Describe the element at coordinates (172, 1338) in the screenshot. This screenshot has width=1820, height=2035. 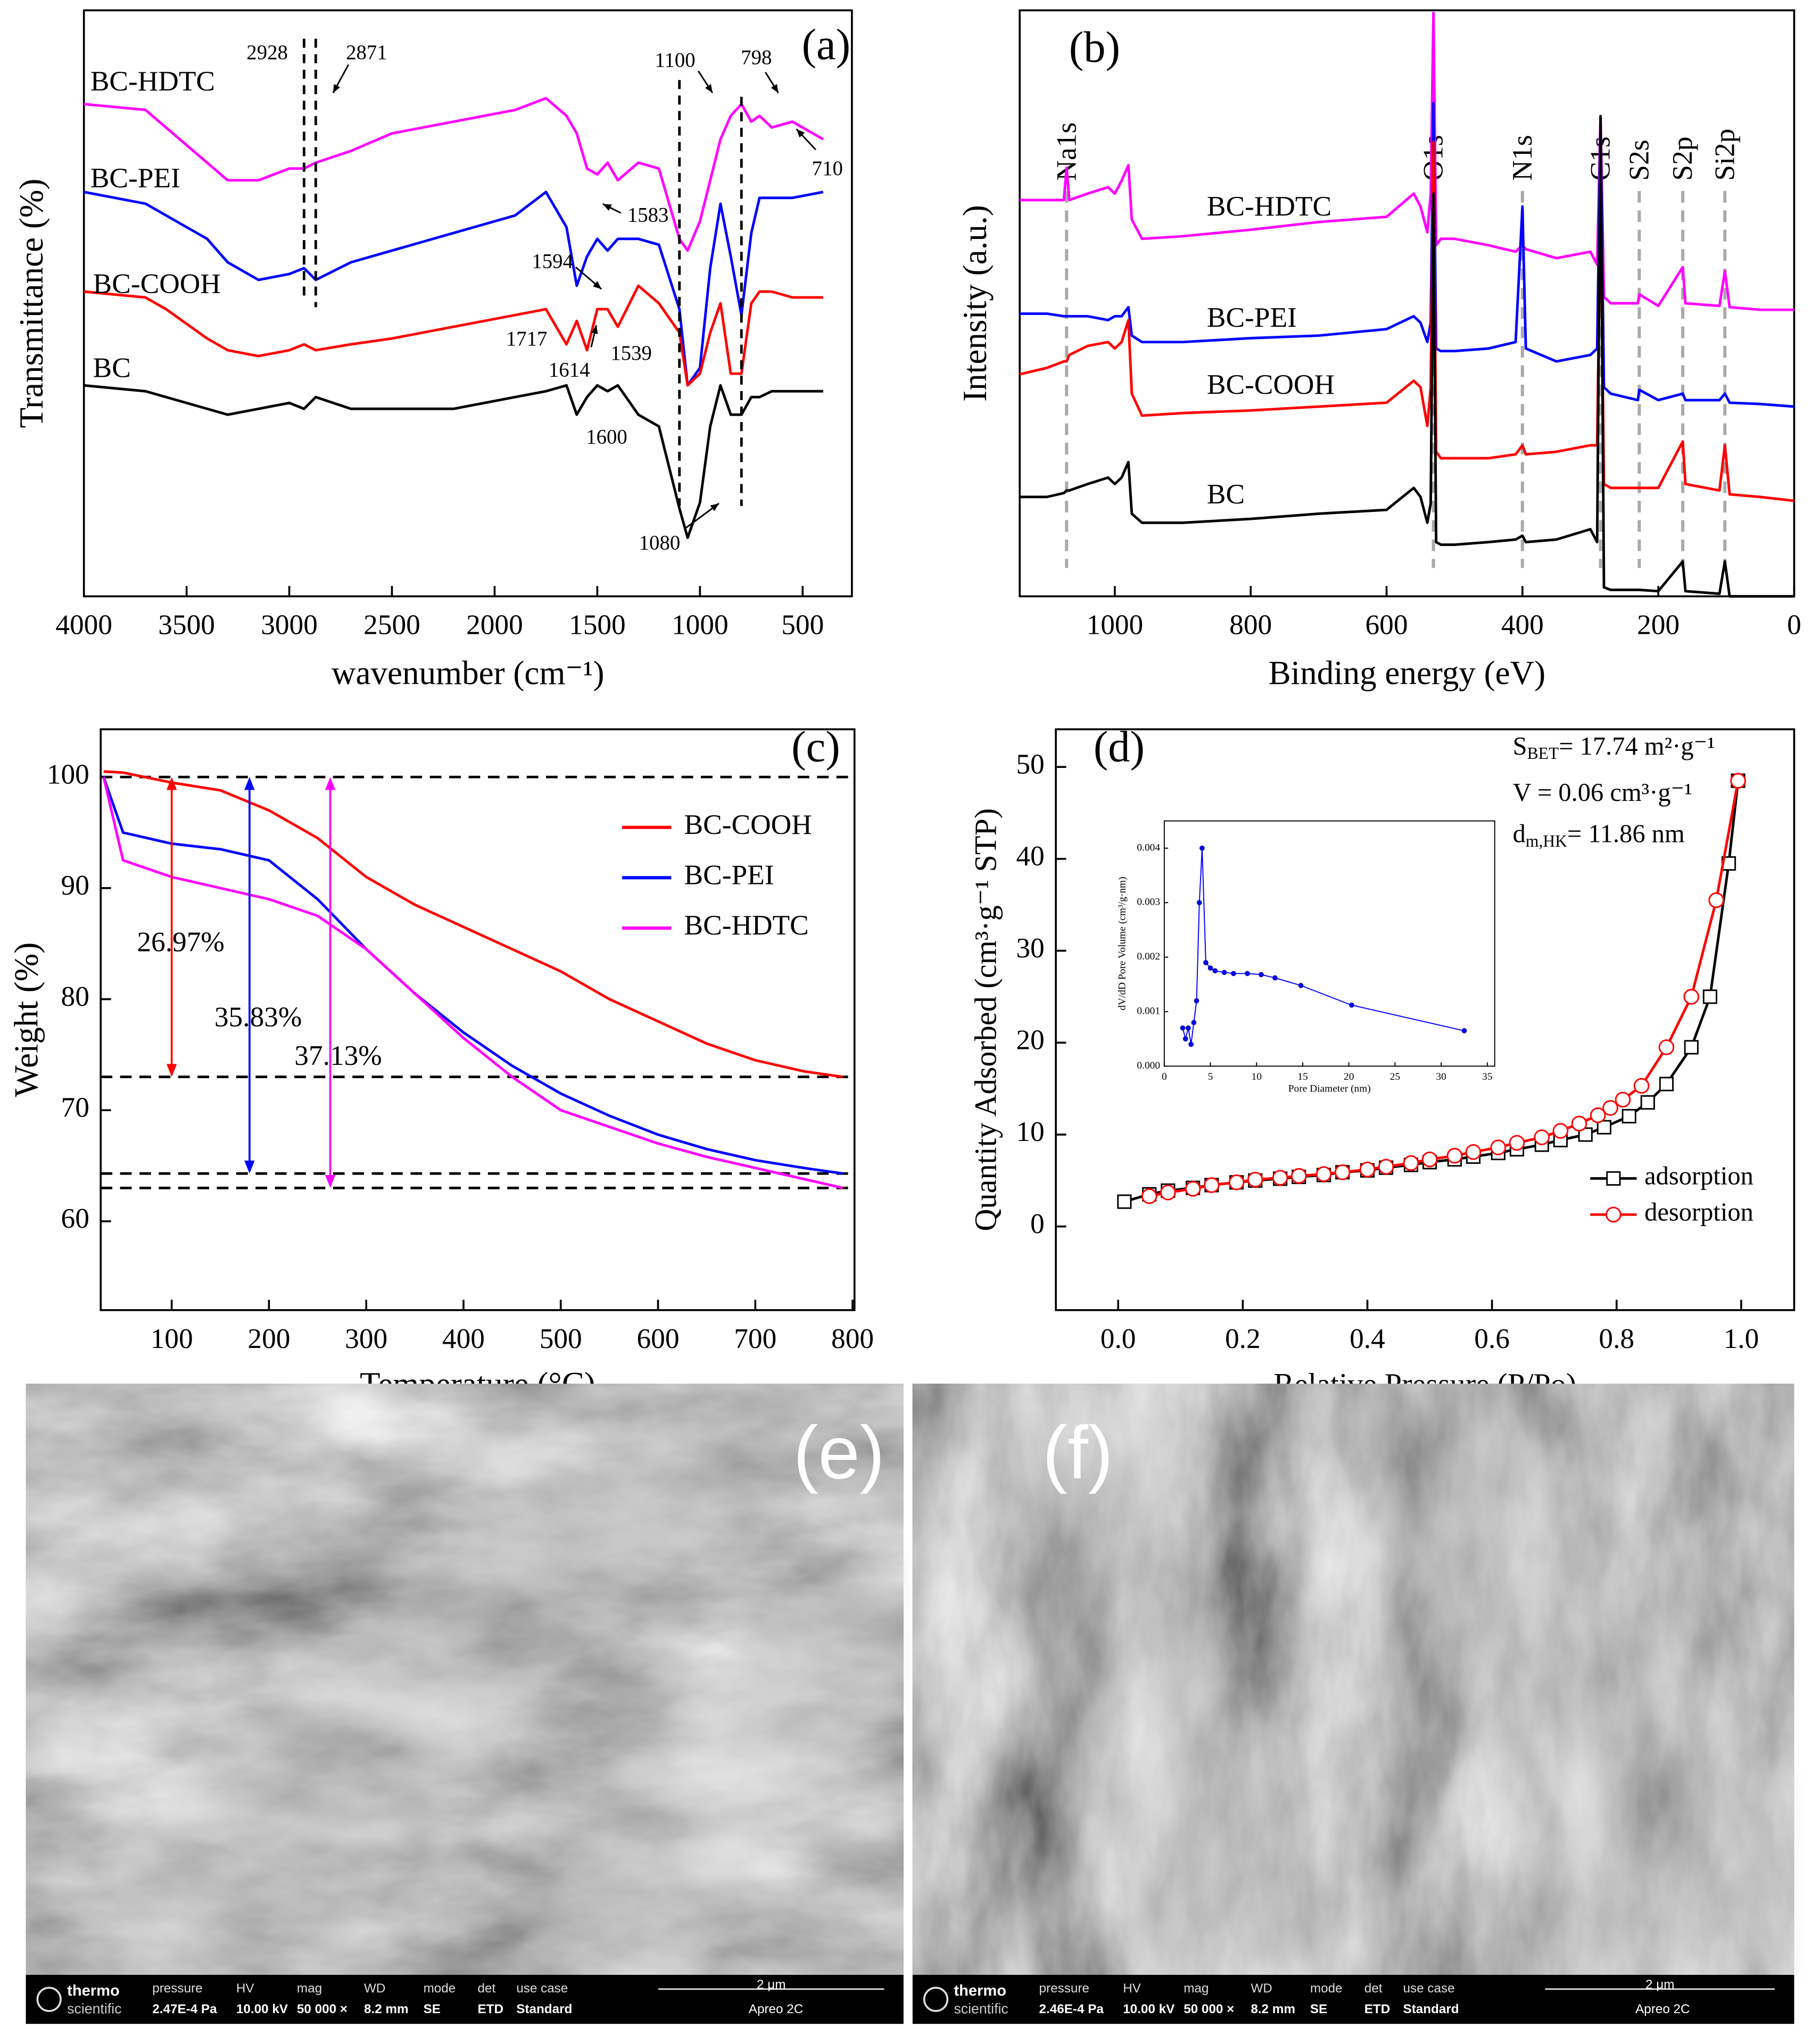
I see `x-tick-label: 100` at that location.